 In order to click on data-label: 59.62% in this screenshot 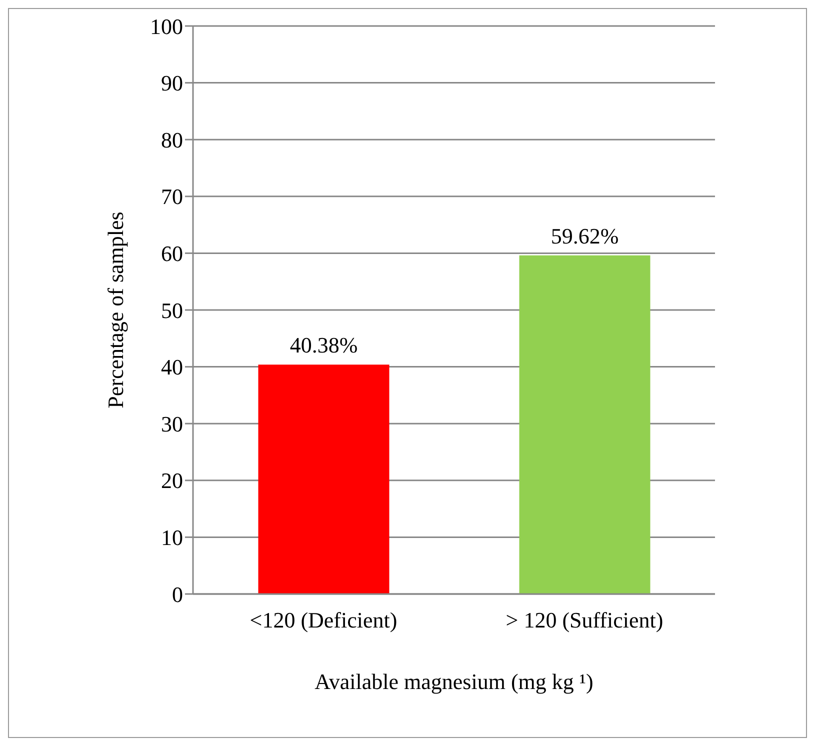, I will do `click(584, 235)`.